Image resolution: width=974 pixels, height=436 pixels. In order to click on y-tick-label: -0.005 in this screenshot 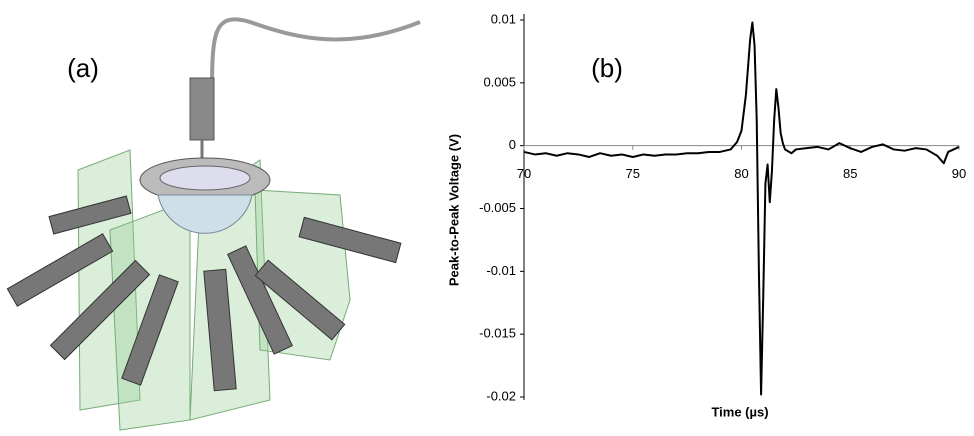, I will do `click(497, 207)`.